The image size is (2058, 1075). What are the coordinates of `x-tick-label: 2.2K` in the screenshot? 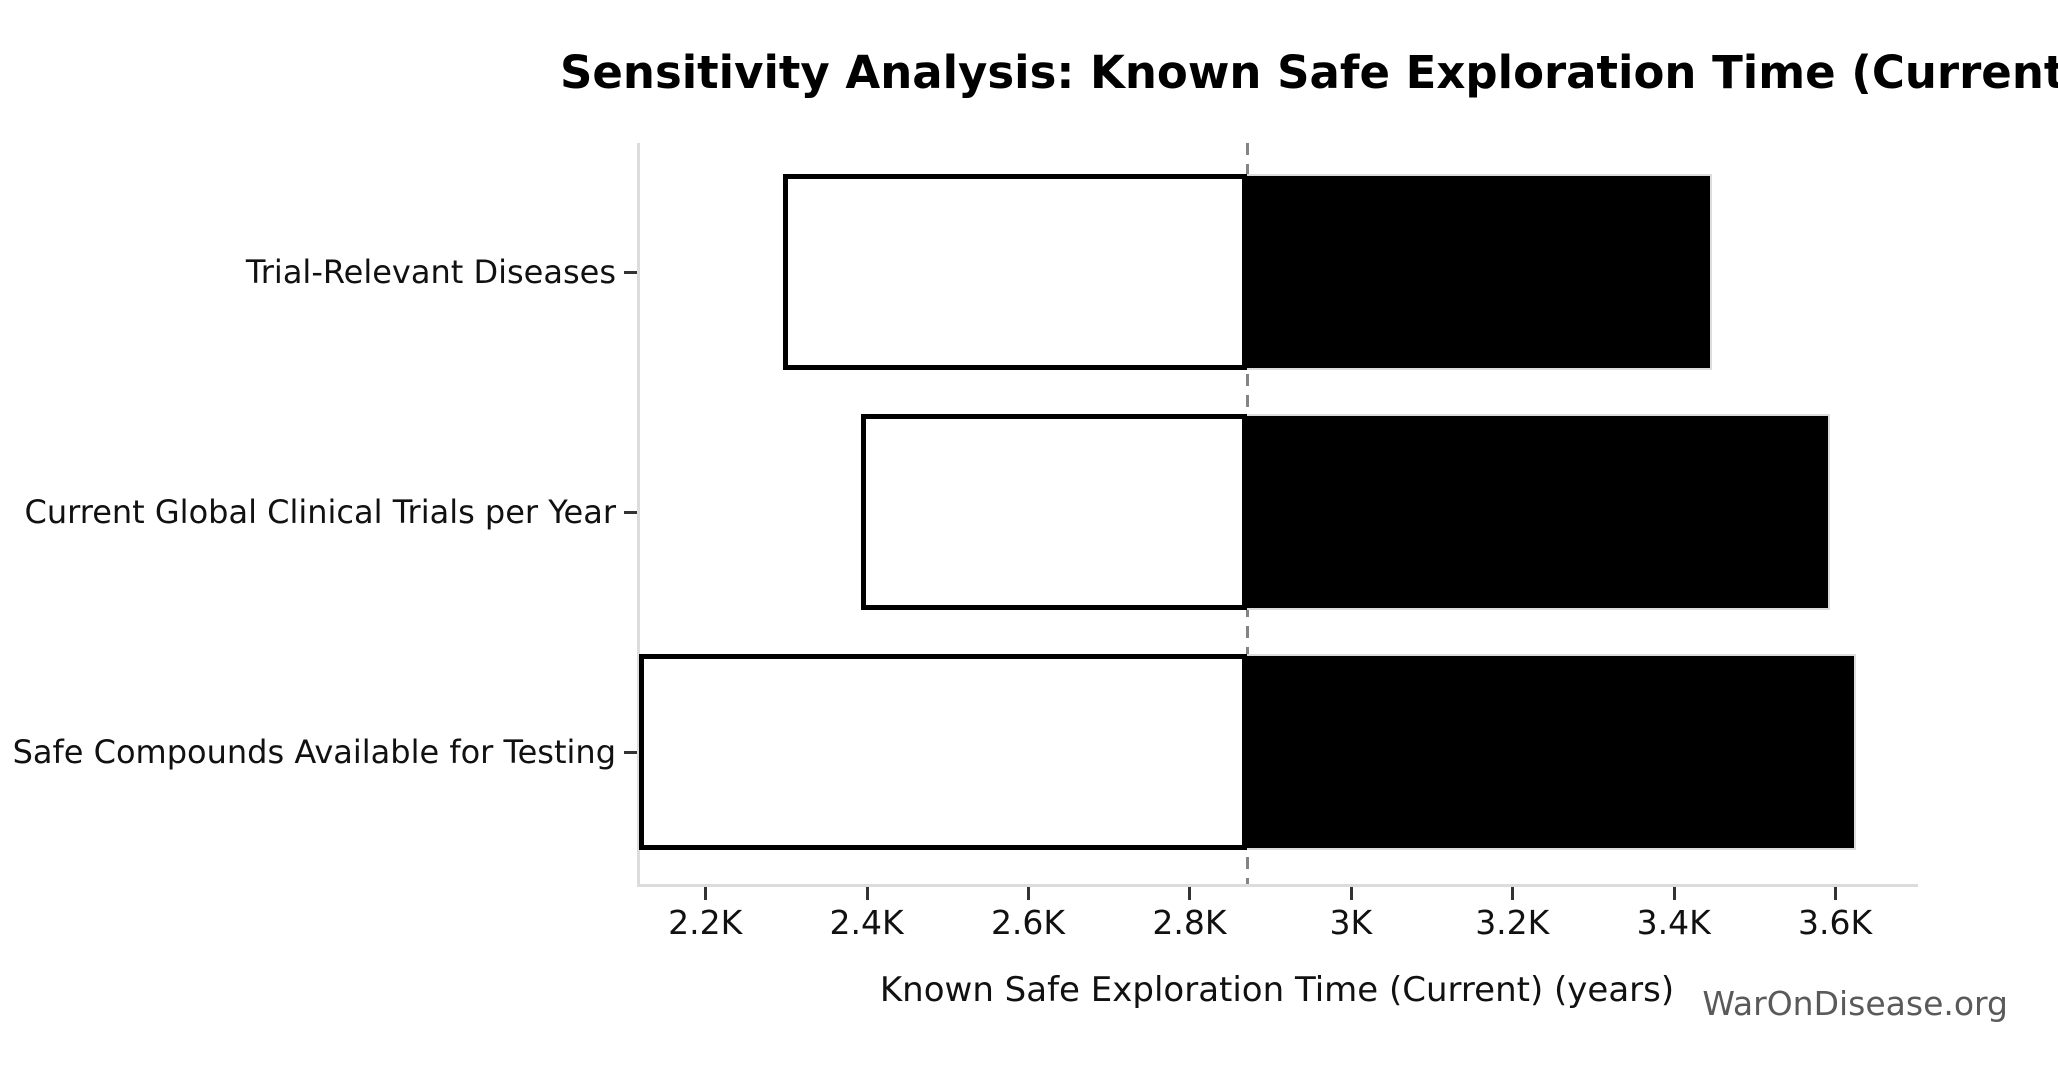 It's located at (705, 922).